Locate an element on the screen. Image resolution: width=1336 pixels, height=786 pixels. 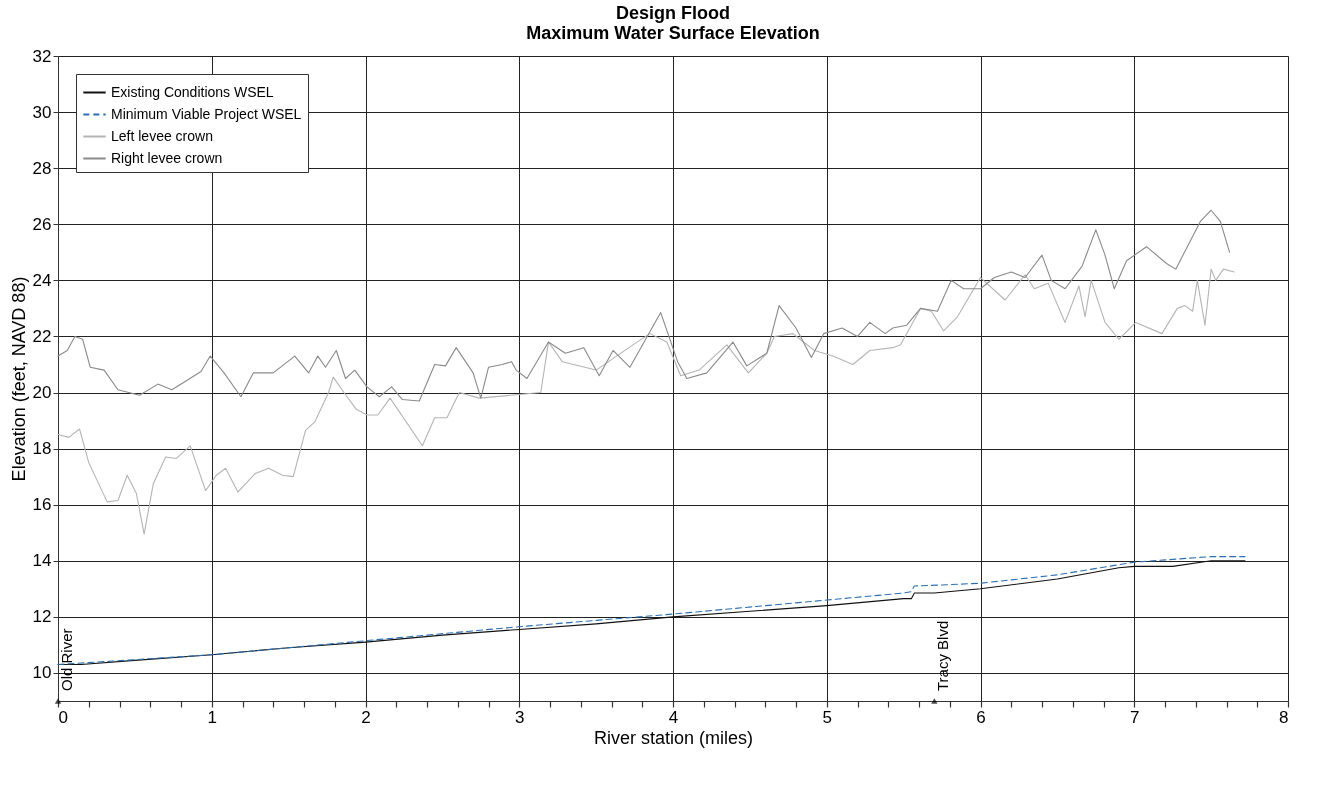
x-tick-label: 8 is located at coordinates (1284, 717).